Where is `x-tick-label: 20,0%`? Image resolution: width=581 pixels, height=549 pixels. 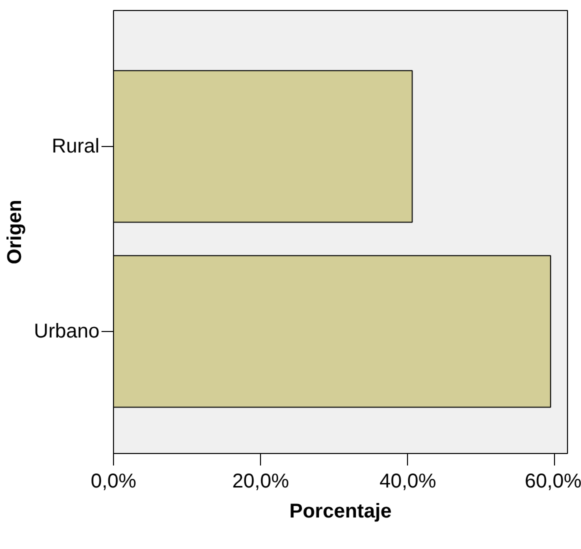
x-tick-label: 20,0% is located at coordinates (261, 481).